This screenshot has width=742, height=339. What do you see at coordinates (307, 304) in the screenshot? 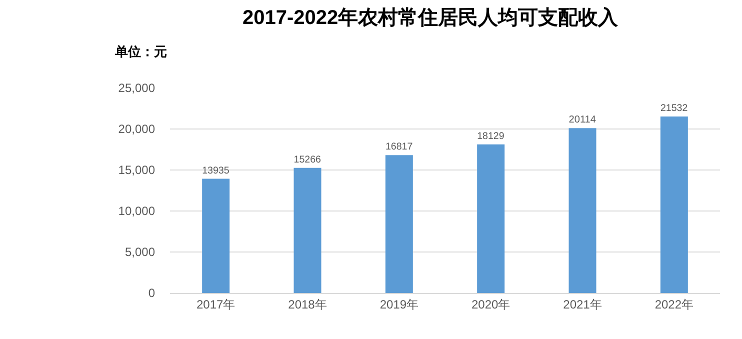
I see `x-tick-label: 2018年` at bounding box center [307, 304].